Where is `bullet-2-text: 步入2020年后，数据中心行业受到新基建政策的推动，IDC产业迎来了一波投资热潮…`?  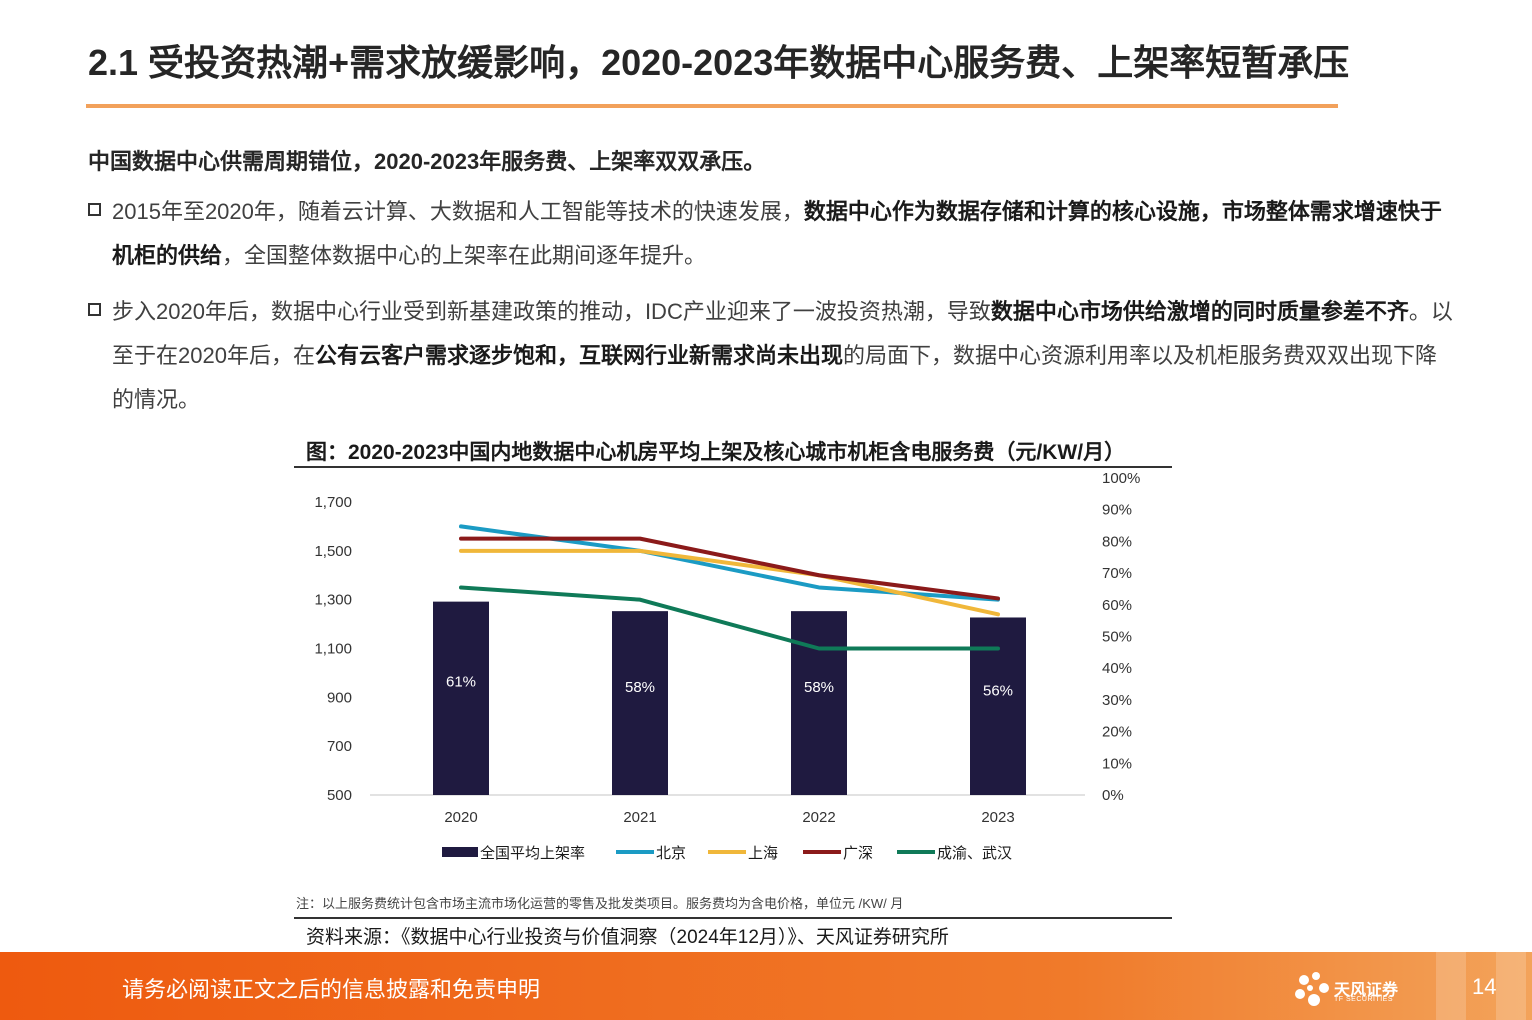 bullet-2-text: 步入2020年后，数据中心行业受到新基建政策的推动，IDC产业迎来了一波投资热潮… is located at coordinates (785, 356).